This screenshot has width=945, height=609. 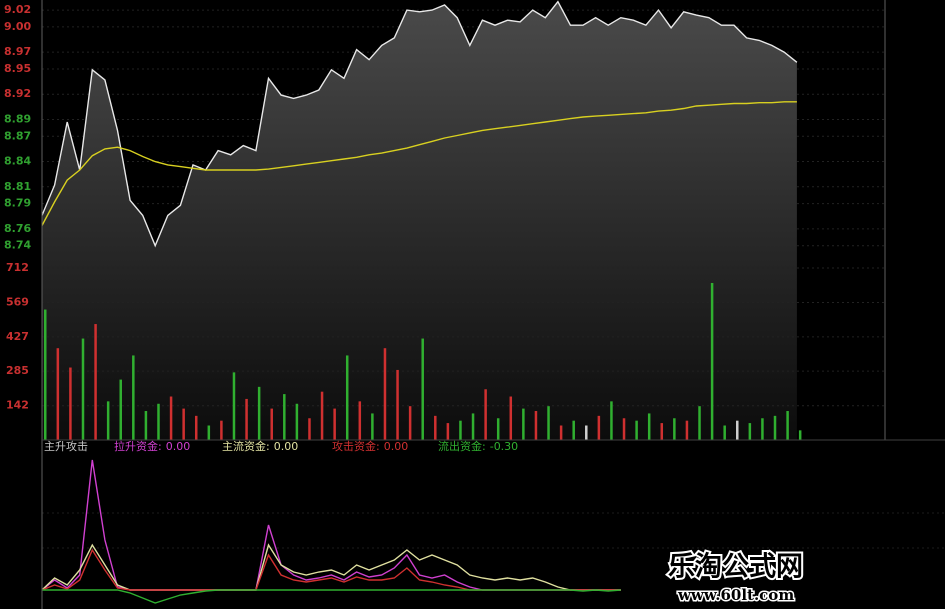 What do you see at coordinates (462, 446) in the screenshot?
I see `legend-name: 流出资金:` at bounding box center [462, 446].